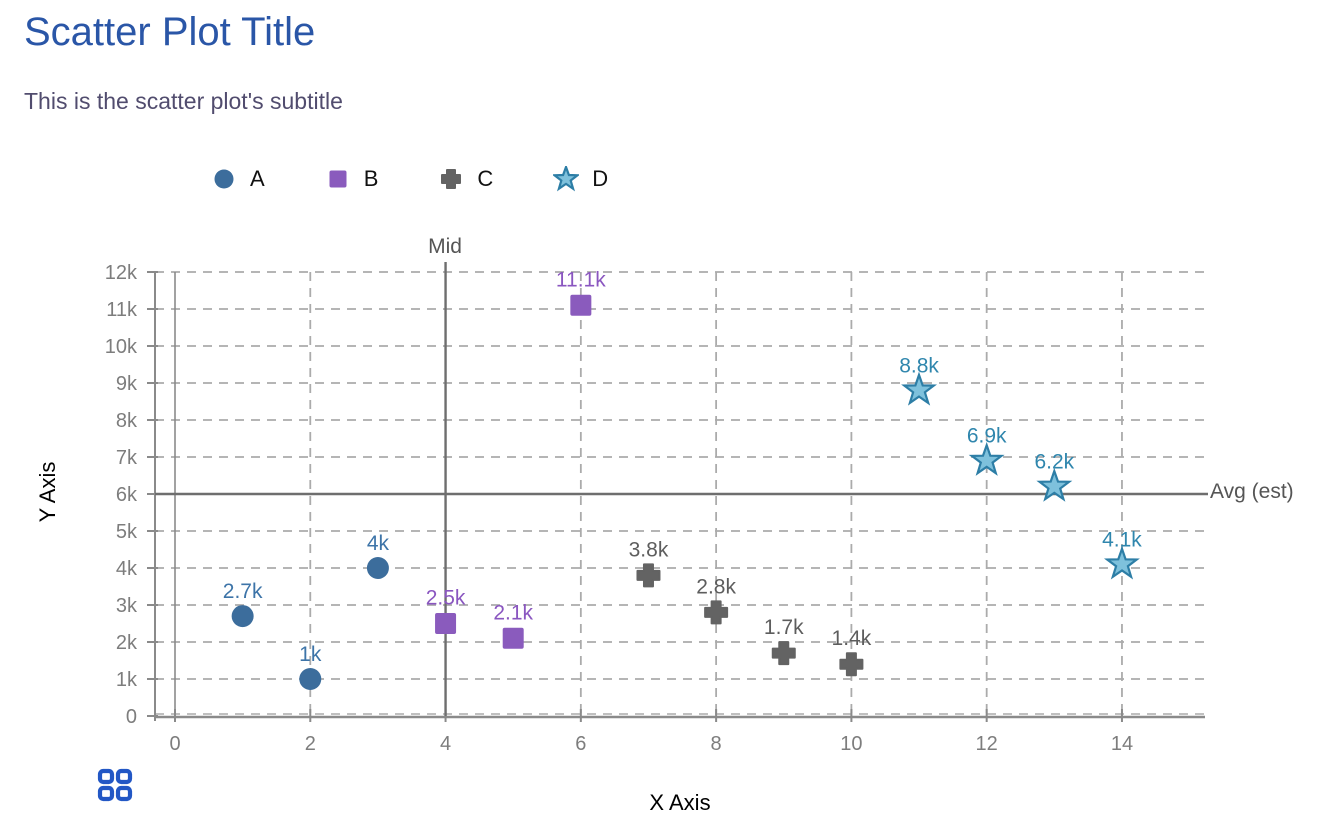  I want to click on y-tick-label: 6k, so click(127, 495).